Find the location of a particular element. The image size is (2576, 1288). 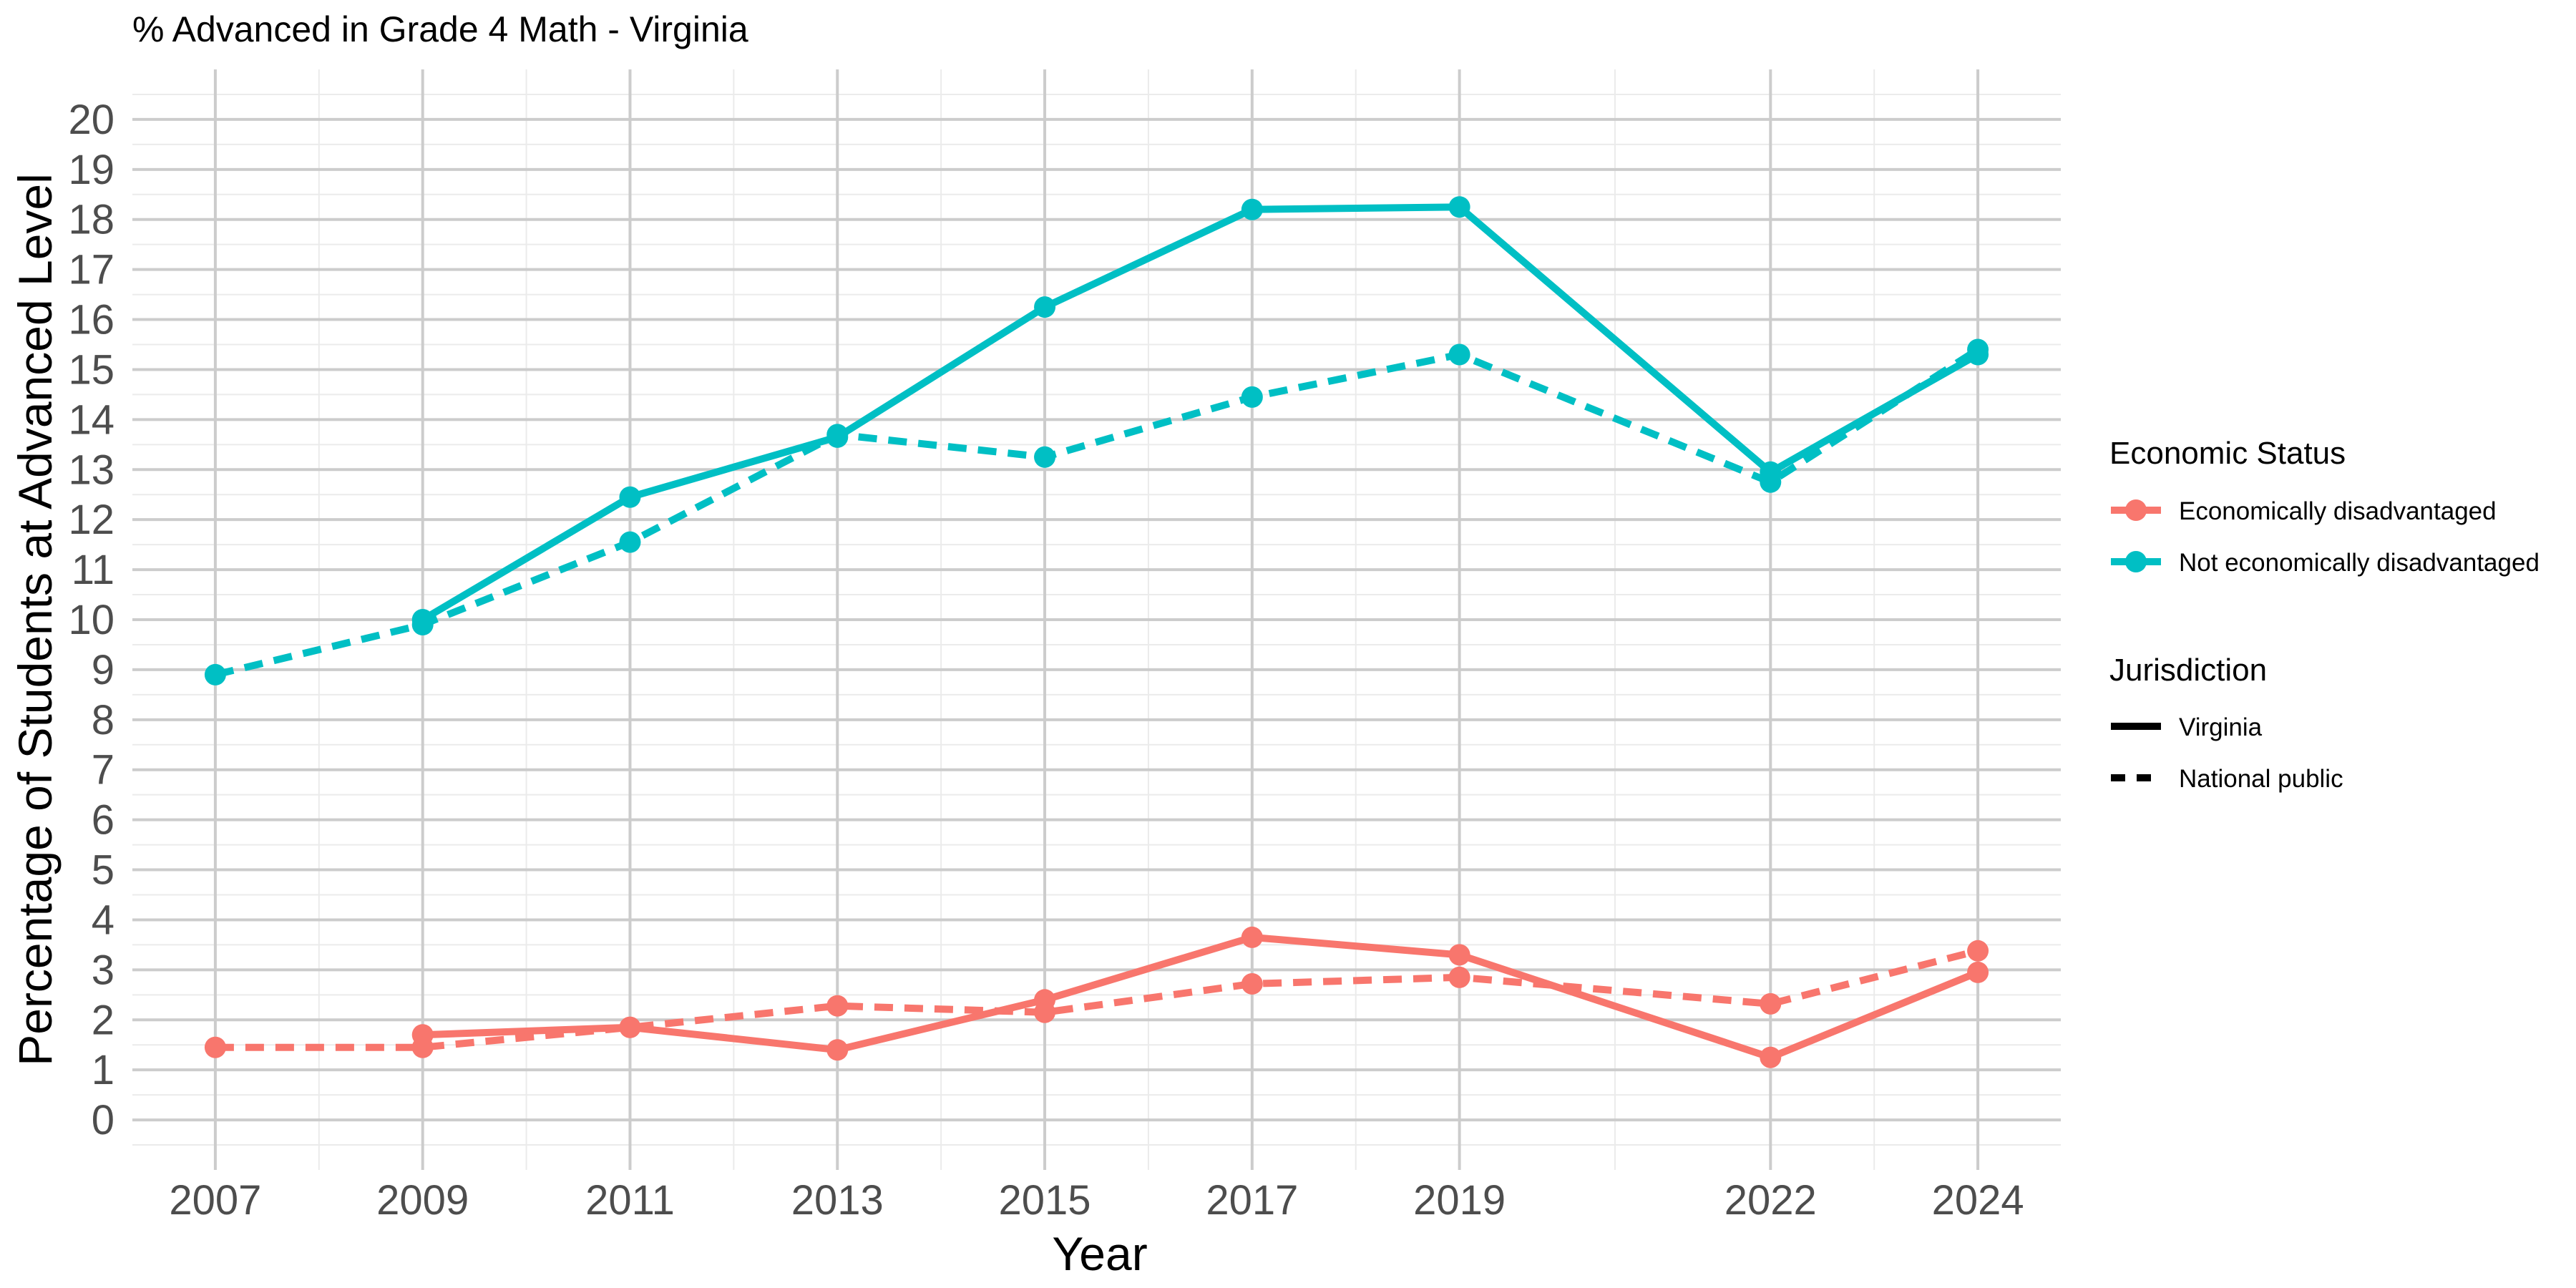

legend-title-economic-status: Economic Status is located at coordinates (2227, 453).